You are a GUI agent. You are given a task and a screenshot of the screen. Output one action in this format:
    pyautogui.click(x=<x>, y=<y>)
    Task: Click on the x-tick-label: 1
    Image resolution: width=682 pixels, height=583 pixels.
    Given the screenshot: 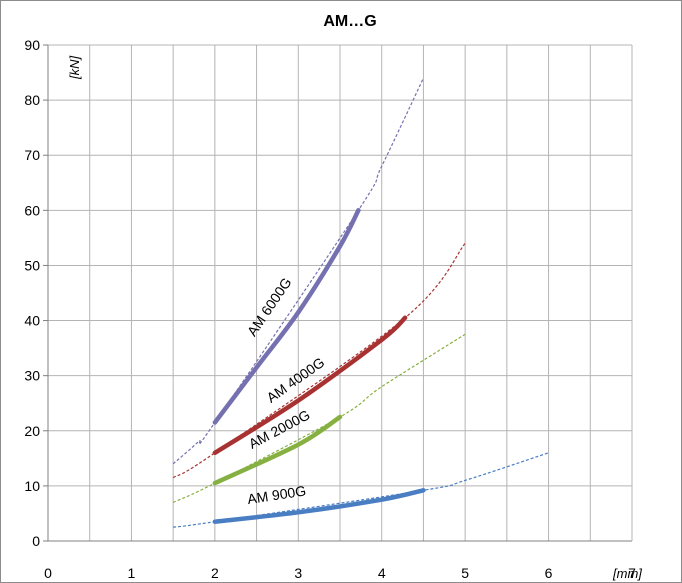 What is the action you would take?
    pyautogui.click(x=132, y=573)
    